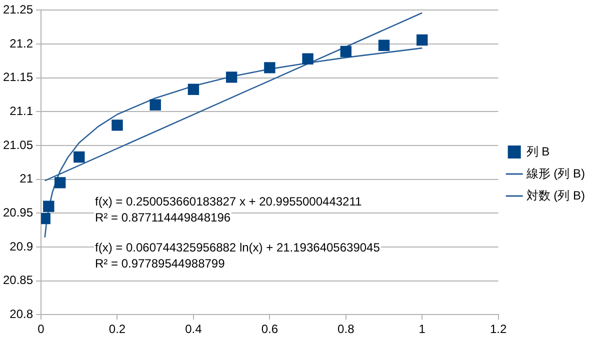 The height and width of the screenshot is (340, 605). I want to click on x-tick-label: 0.8, so click(346, 329).